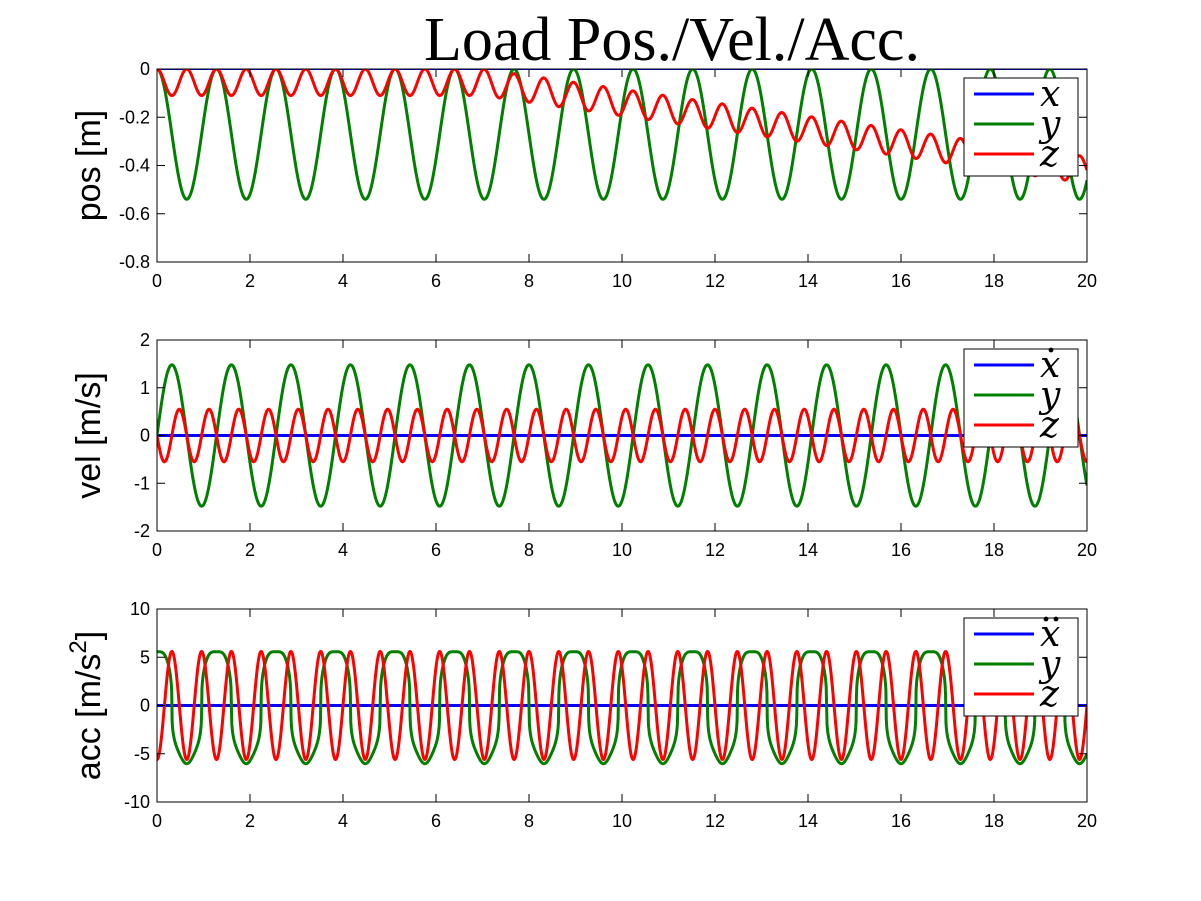  I want to click on series-line-vel-z, so click(622, 435).